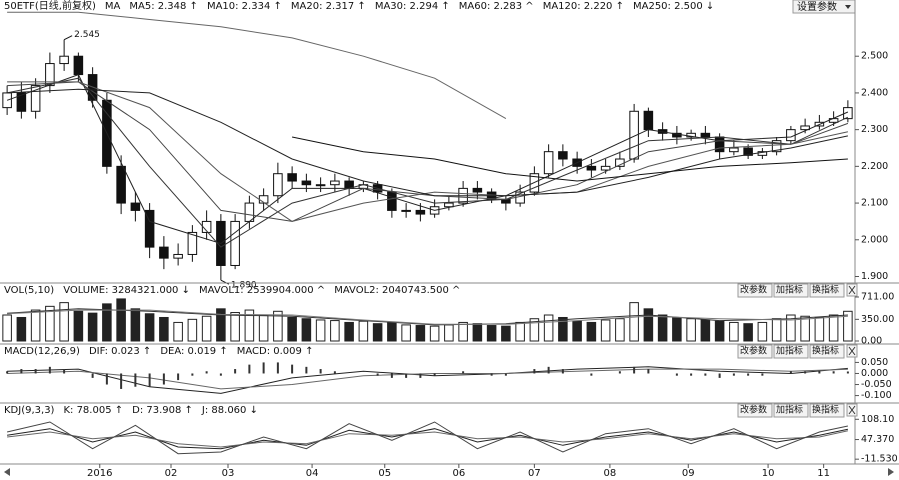 Image resolution: width=899 pixels, height=480 pixels. I want to click on x-tick-label: 11, so click(823, 473).